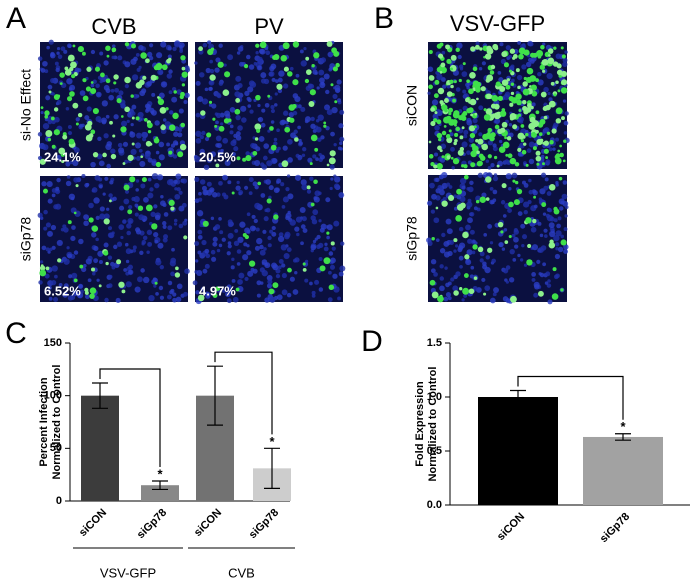 Image resolution: width=700 pixels, height=582 pixels. Describe the element at coordinates (152, 524) in the screenshot. I see `x-tick-label: siGp78` at that location.